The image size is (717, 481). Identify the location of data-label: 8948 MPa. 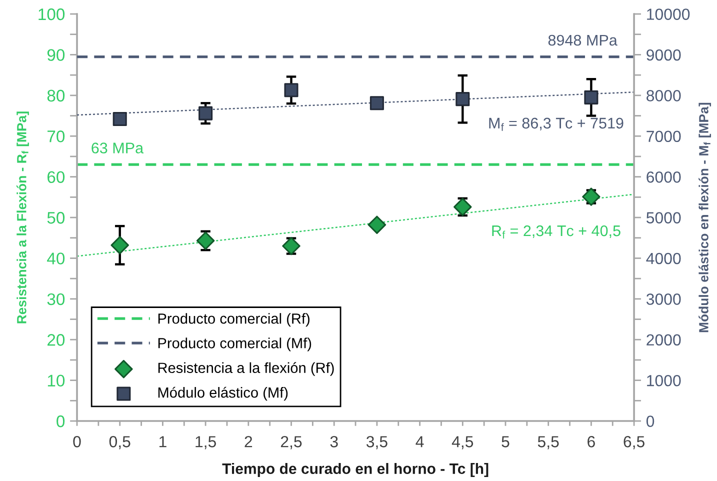
(583, 40).